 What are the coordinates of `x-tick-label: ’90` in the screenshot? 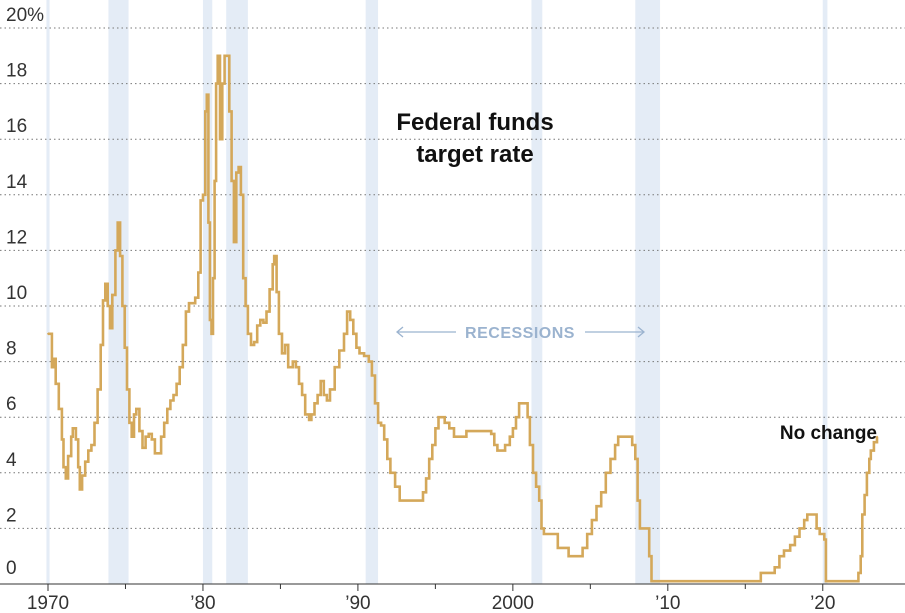 It's located at (357, 603).